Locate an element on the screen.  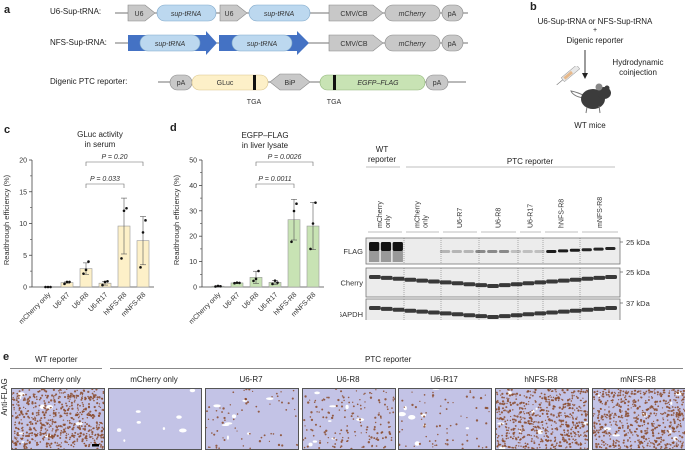
blot-rows: FLAG 25 kDa mCherry 25 kDa GAPDH 37 kDa is located at coordinates (495, 278).